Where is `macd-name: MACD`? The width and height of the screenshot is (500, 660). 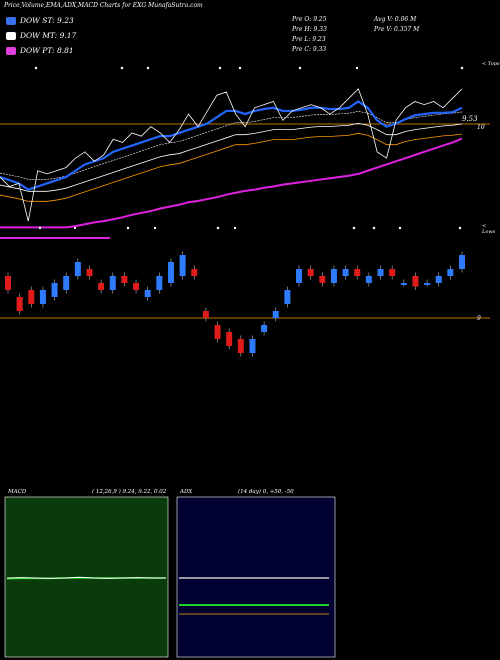
macd-name: MACD is located at coordinates (17, 492).